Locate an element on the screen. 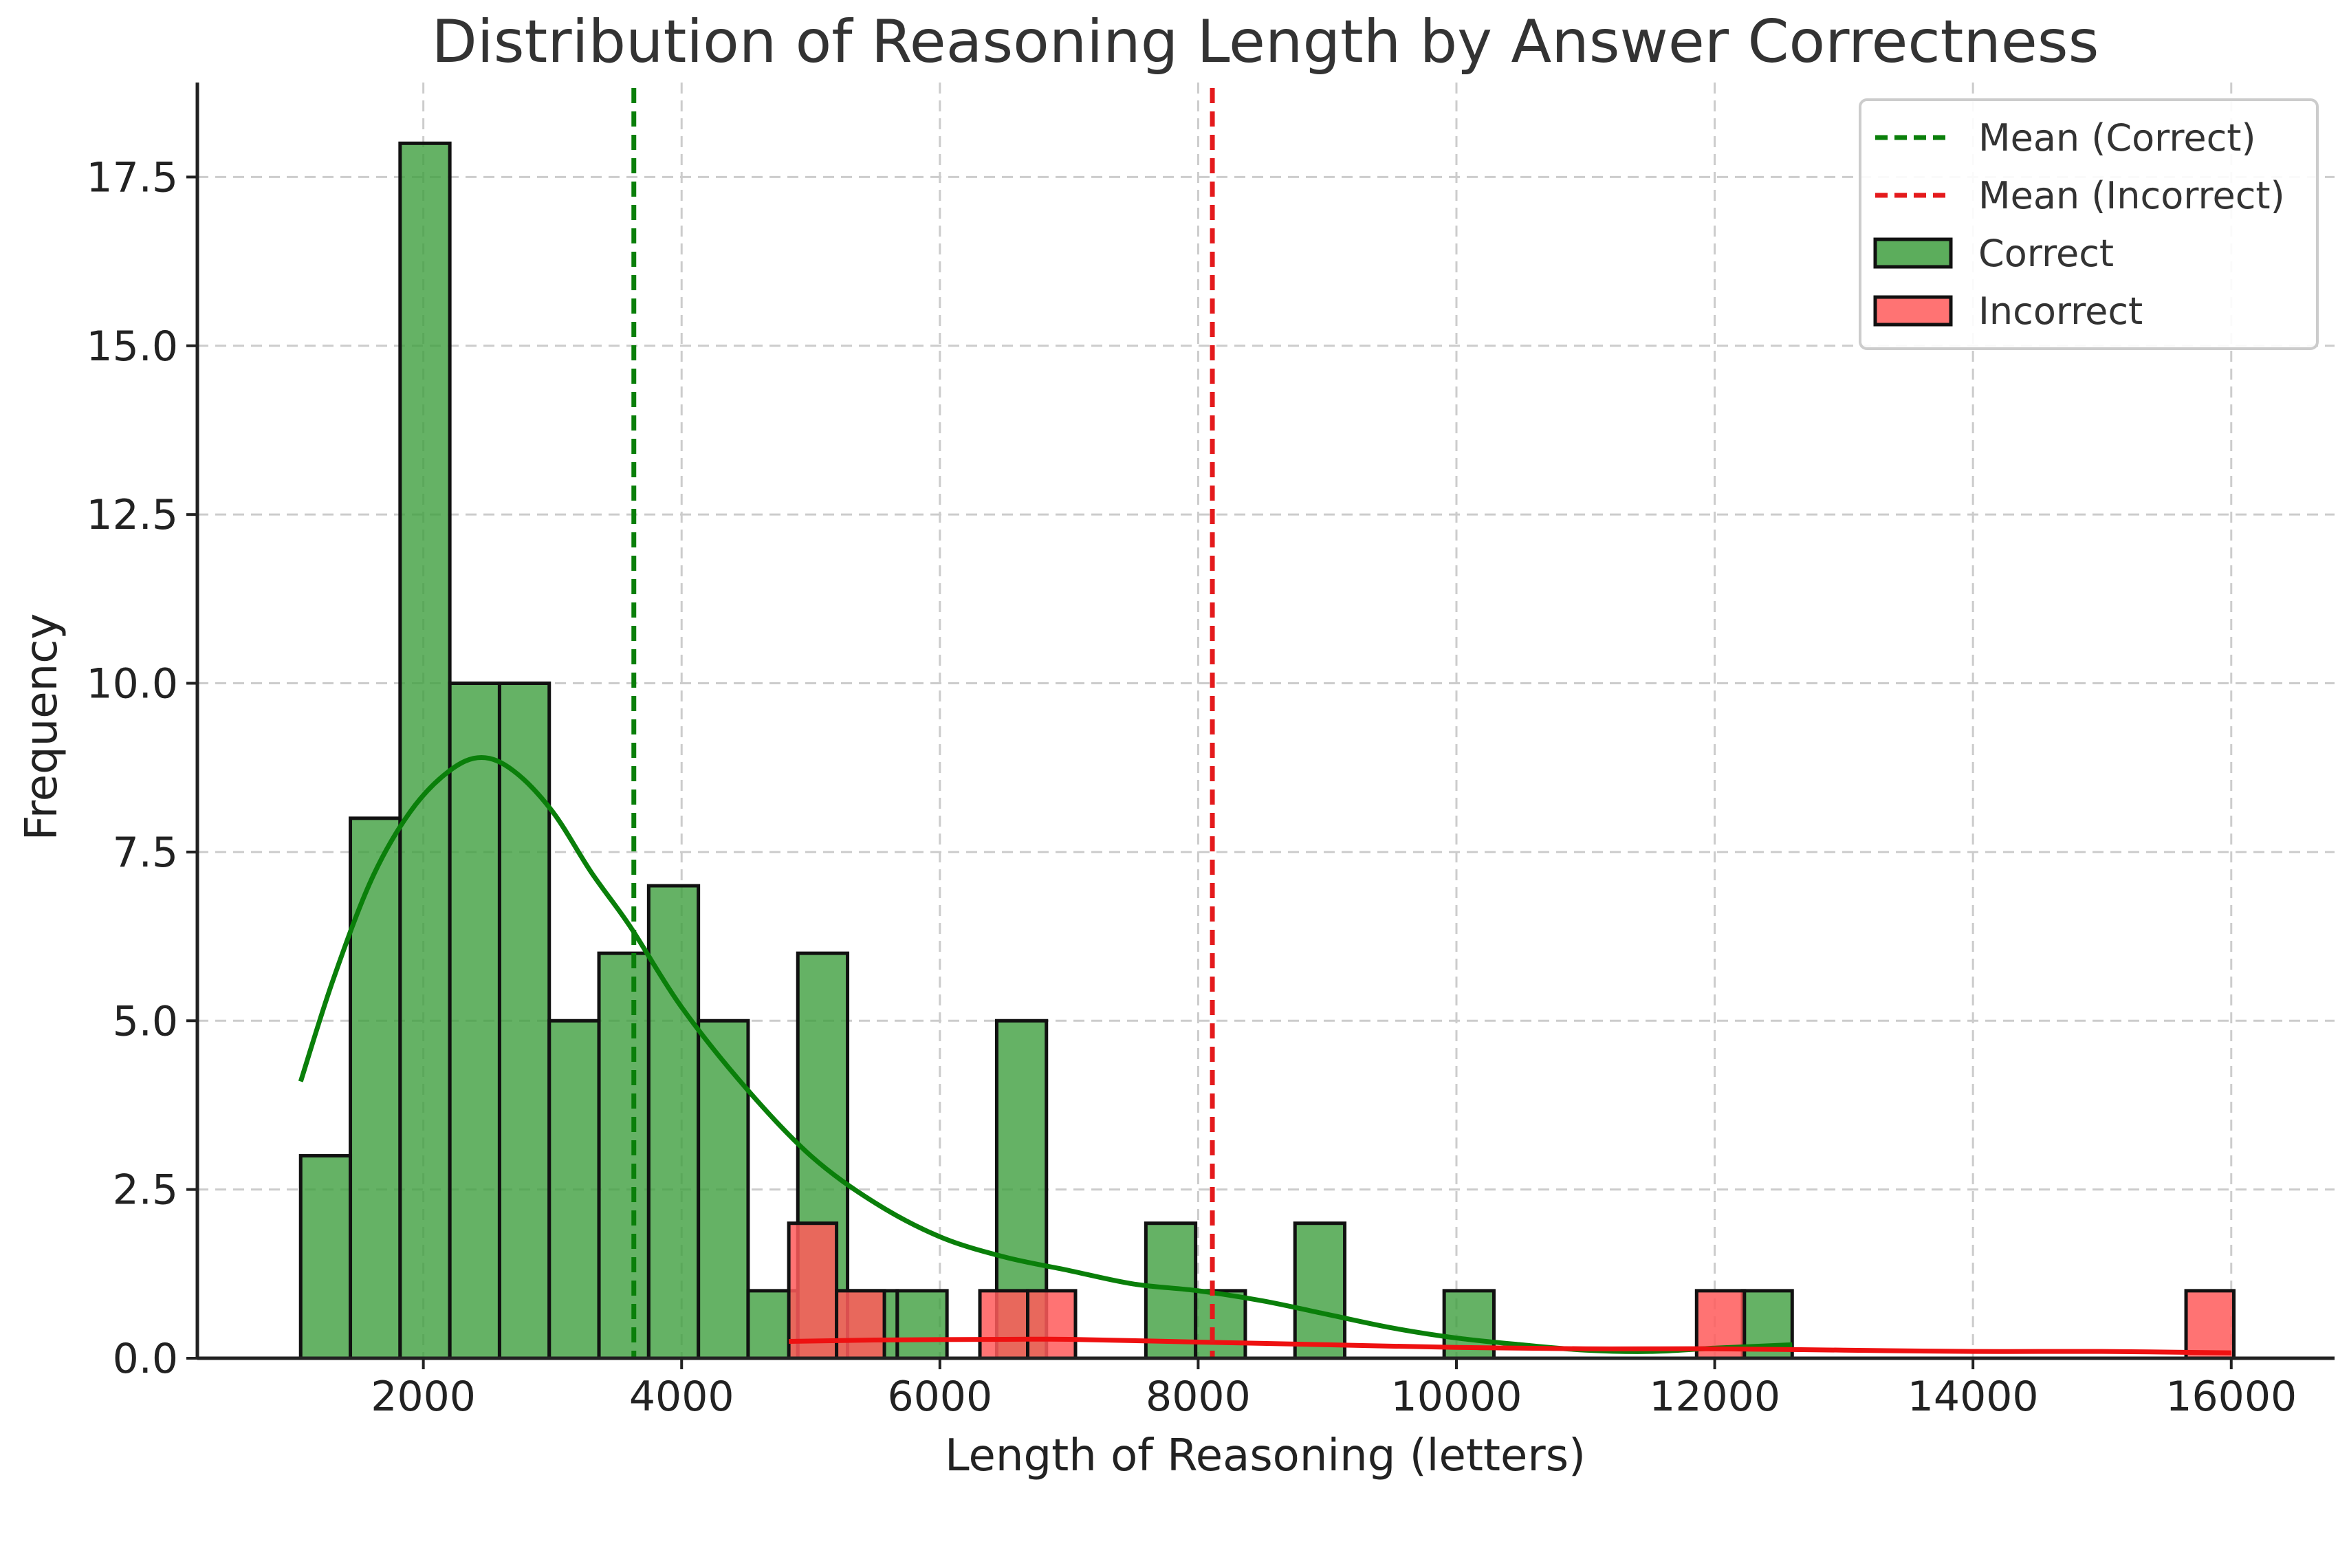 This screenshot has width=2349, height=1568. y-tick-label-5: 12.5 is located at coordinates (132, 515).